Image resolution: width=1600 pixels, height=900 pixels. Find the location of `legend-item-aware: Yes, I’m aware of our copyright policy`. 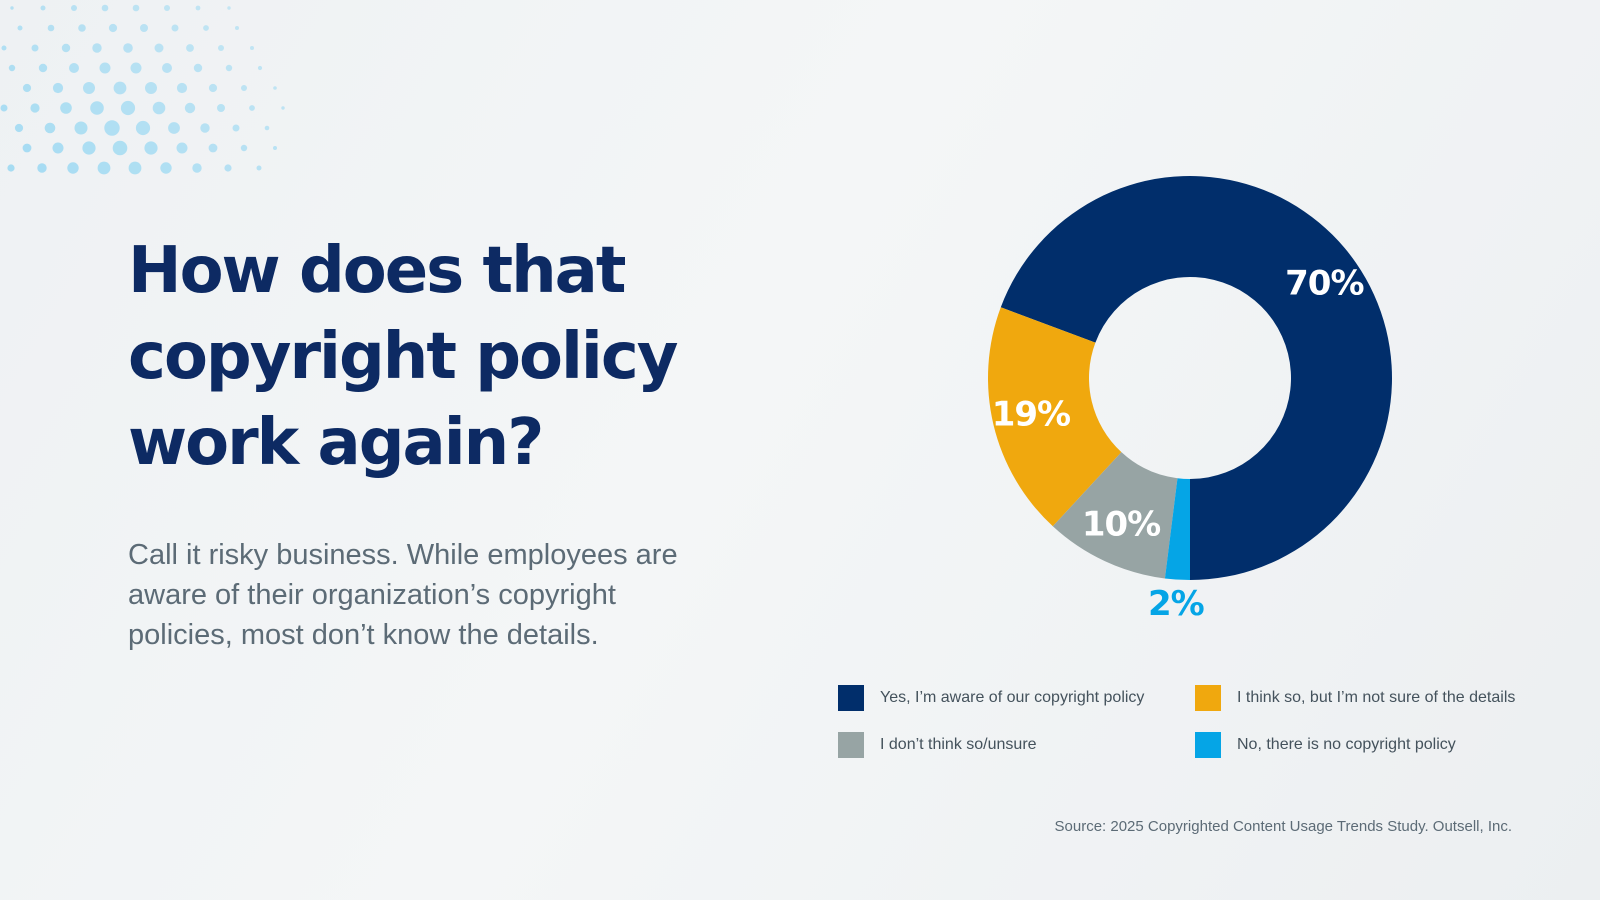

legend-item-aware: Yes, I’m aware of our copyright policy is located at coordinates (991, 698).